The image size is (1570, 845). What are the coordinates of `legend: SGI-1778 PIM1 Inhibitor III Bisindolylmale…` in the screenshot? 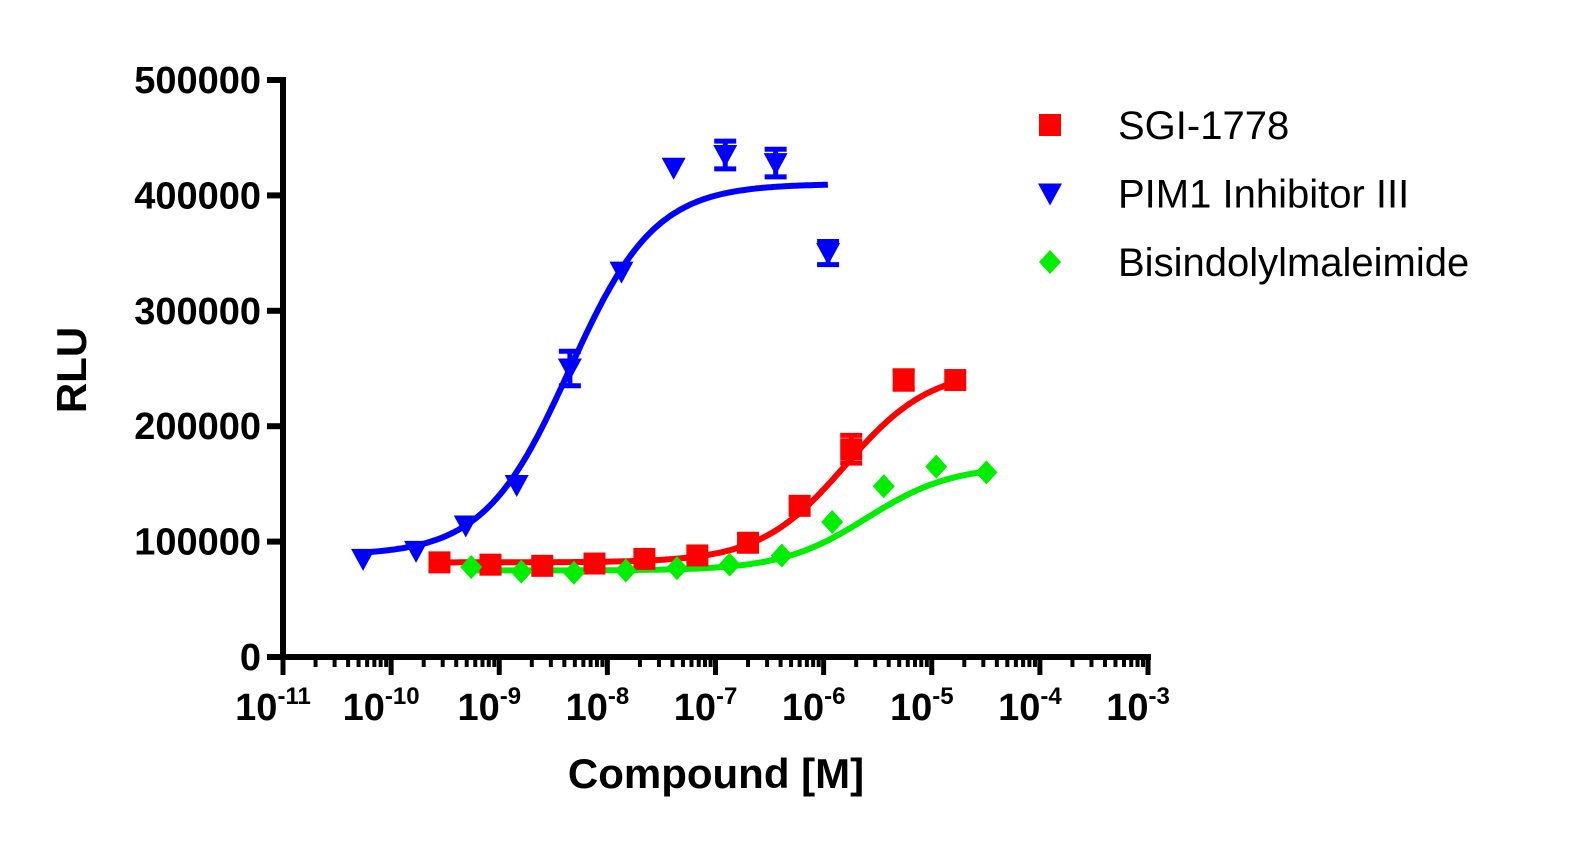 It's located at (1253, 194).